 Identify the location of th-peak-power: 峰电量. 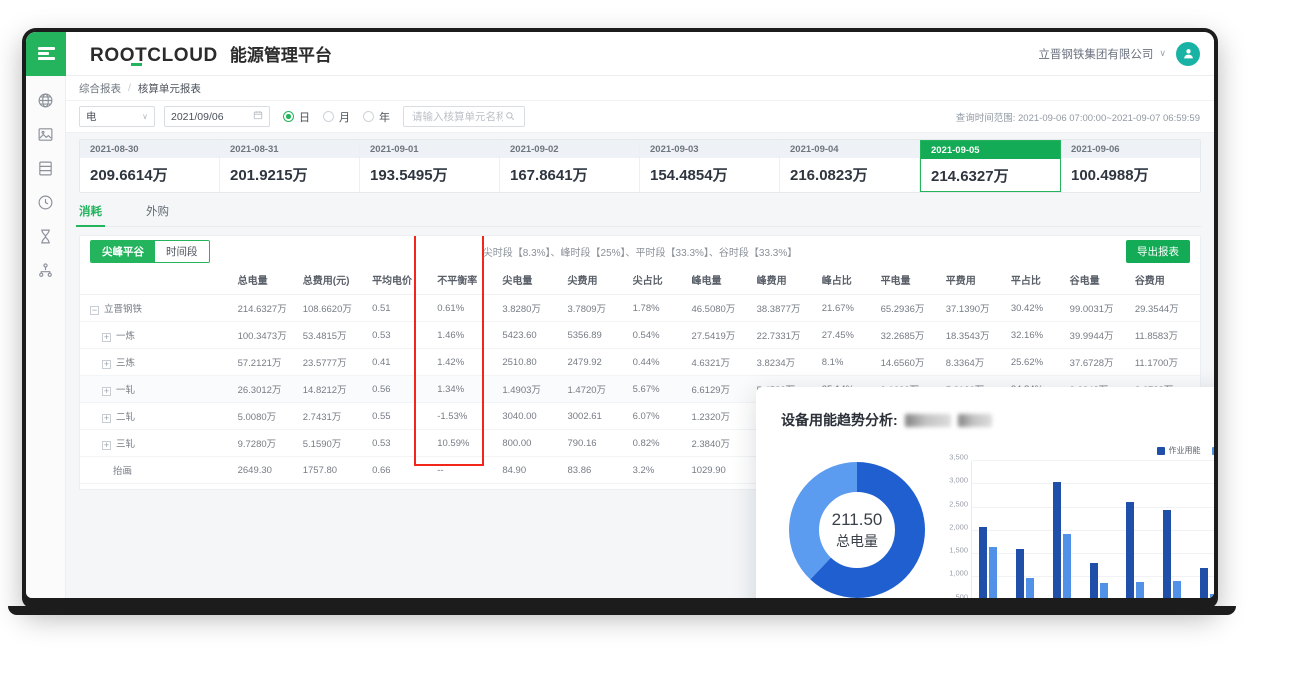
(724, 280).